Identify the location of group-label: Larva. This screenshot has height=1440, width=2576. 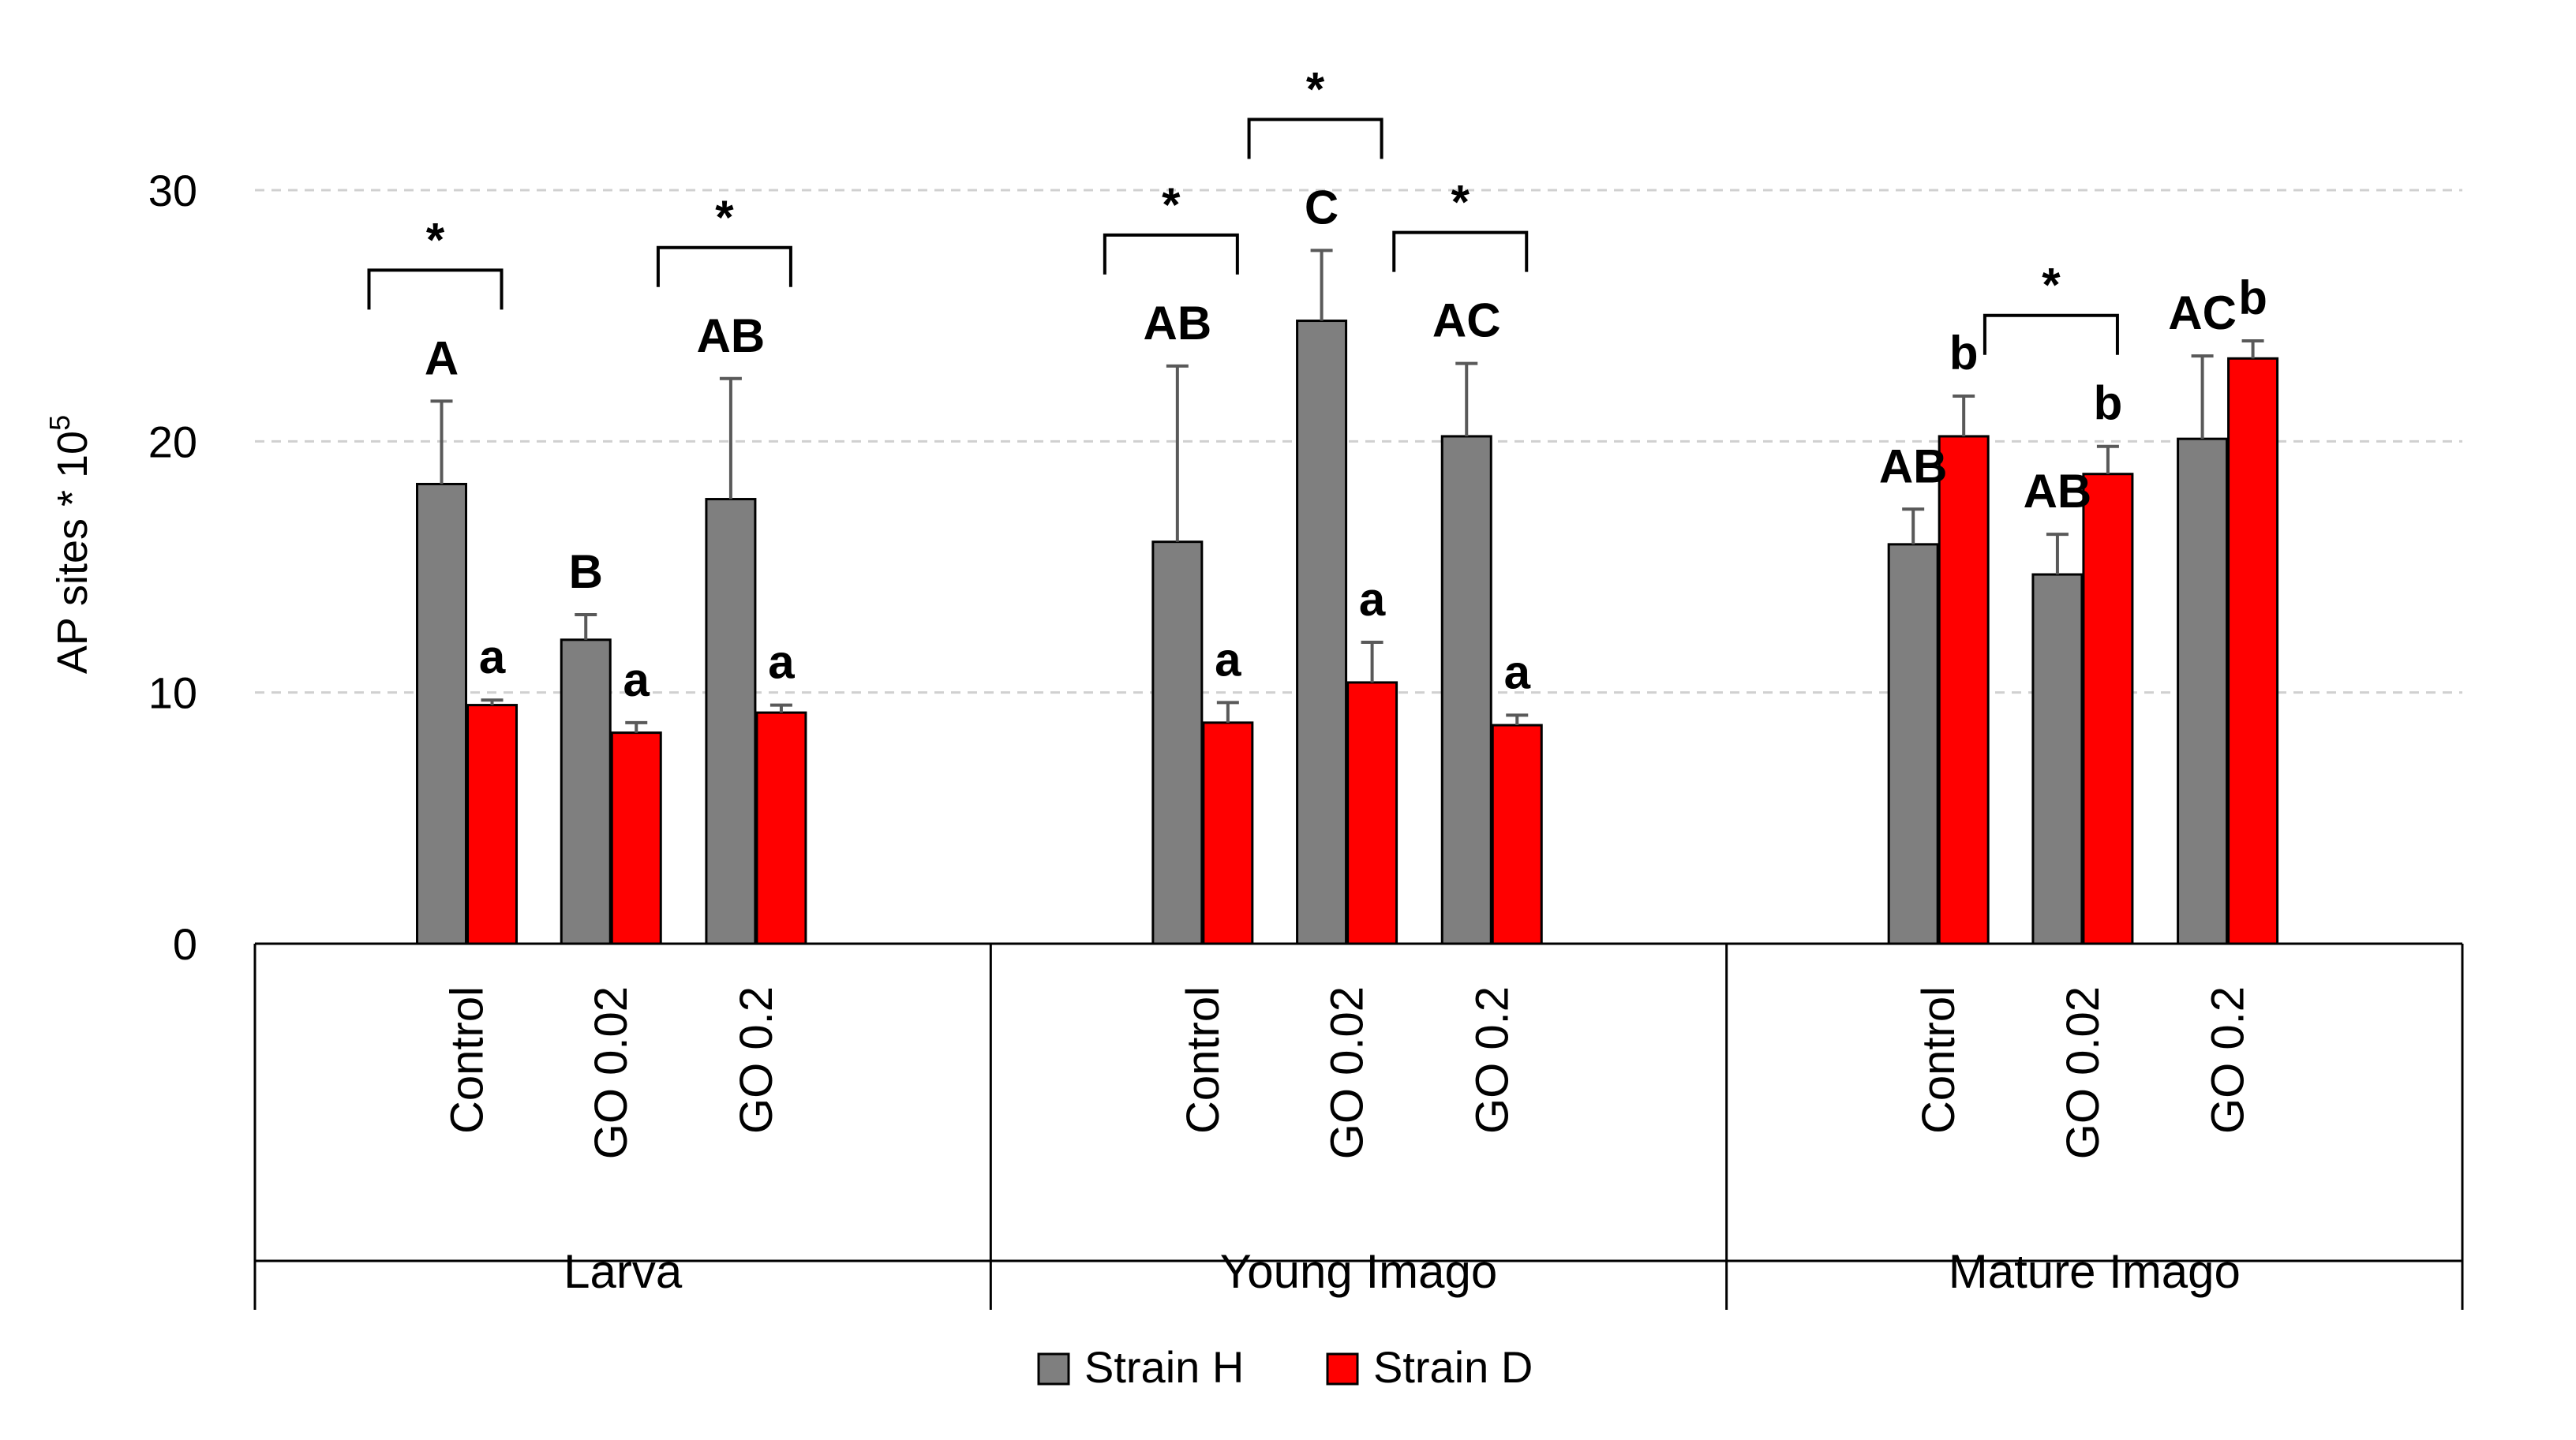
(623, 1271).